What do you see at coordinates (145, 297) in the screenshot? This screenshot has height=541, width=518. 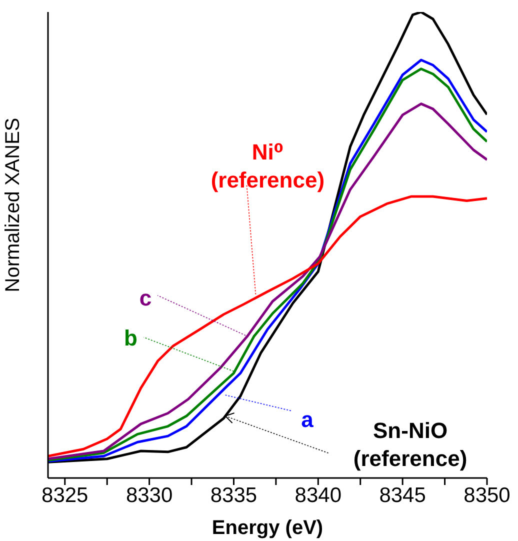 I see `annotation: c` at bounding box center [145, 297].